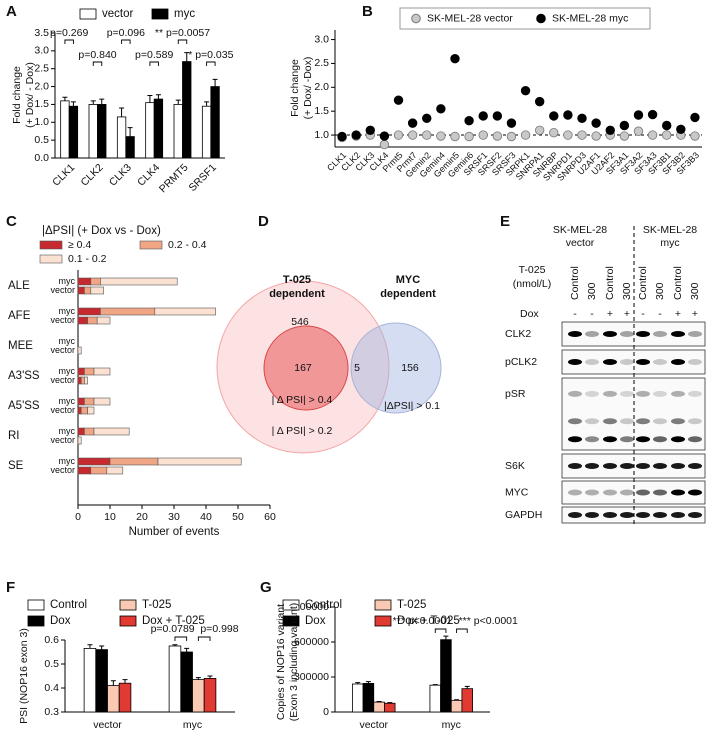 This screenshot has height=751, width=709. I want to click on count: 5, so click(357, 368).